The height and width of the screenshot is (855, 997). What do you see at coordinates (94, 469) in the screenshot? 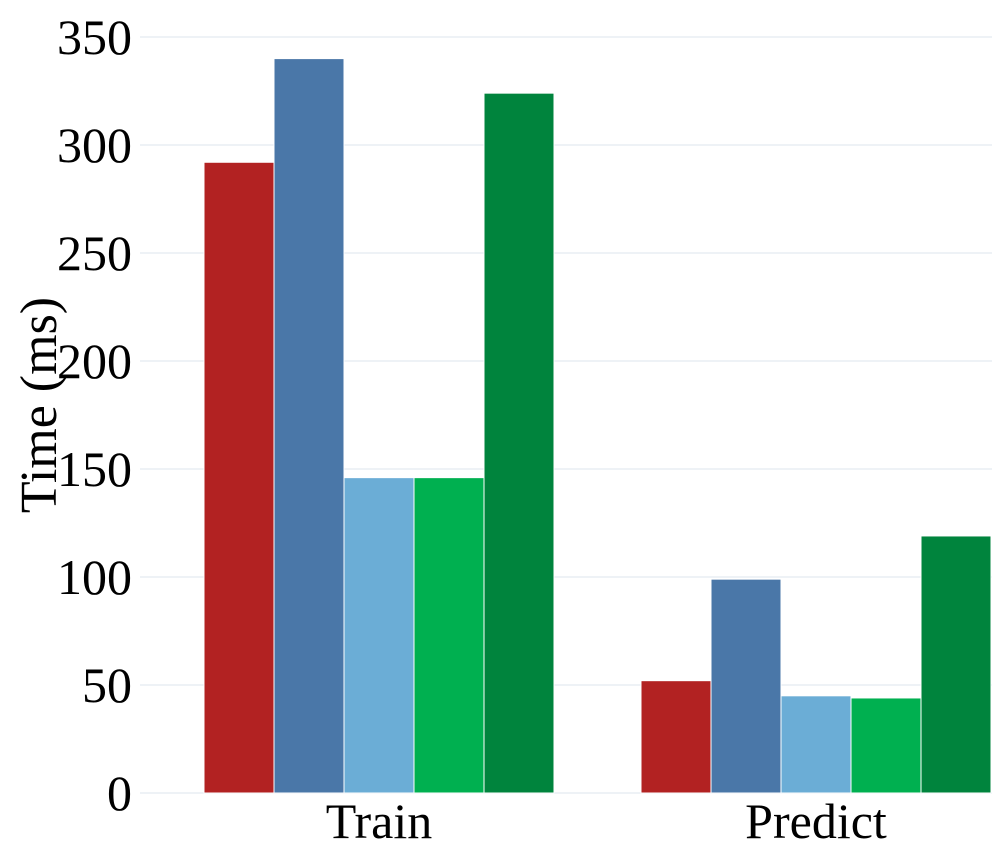
I see `y-tick-label: 150` at bounding box center [94, 469].